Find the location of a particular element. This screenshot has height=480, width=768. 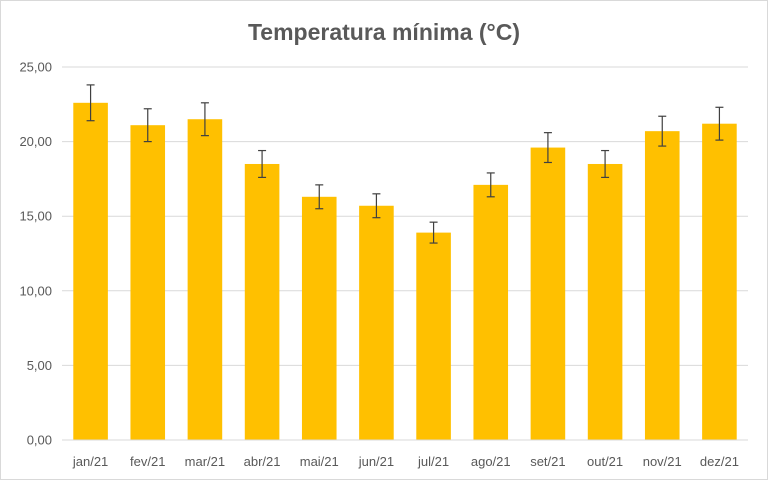

chart-title: Temperatura mínima (°C) is located at coordinates (384, 32).